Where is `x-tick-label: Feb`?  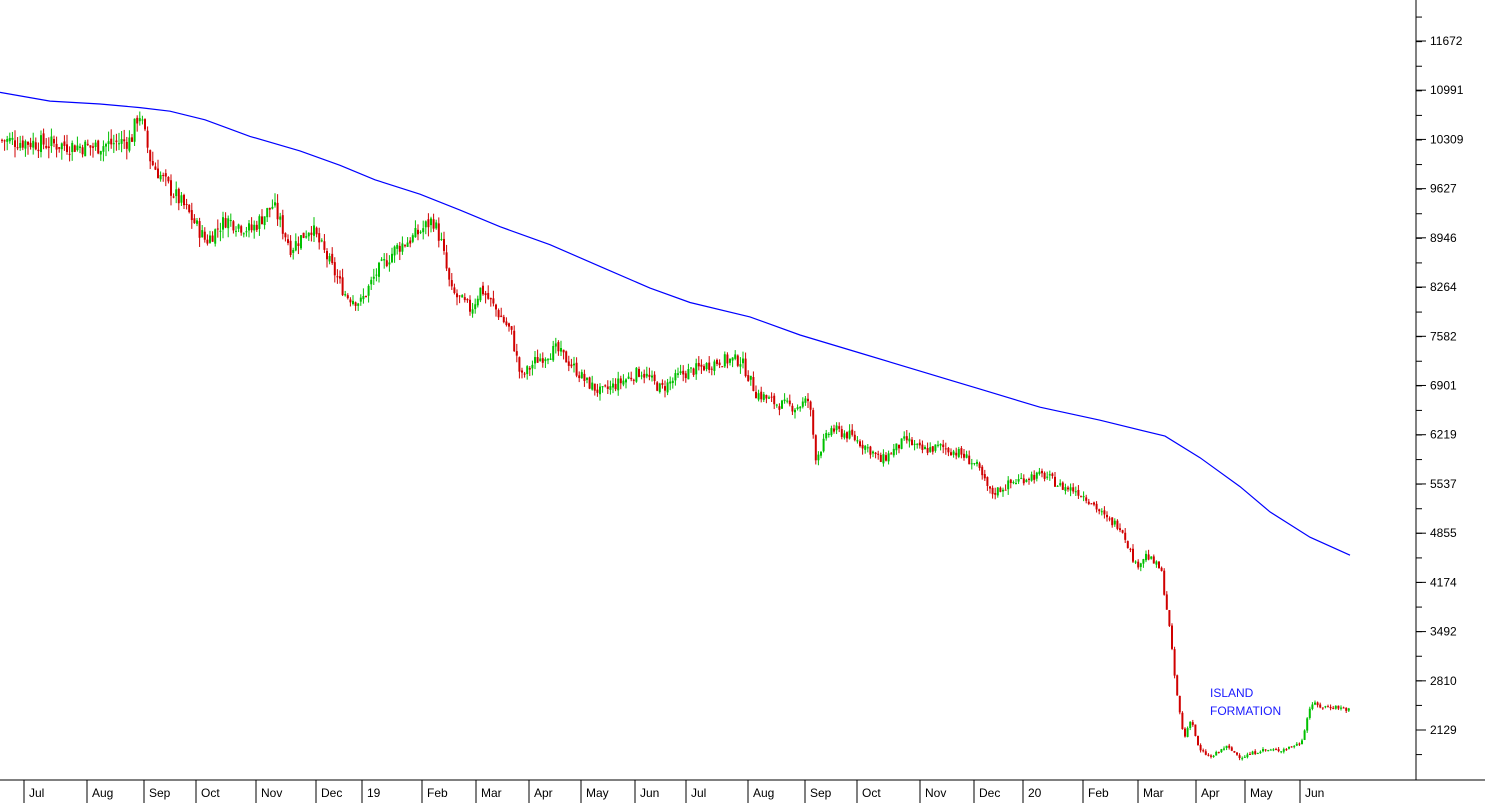
x-tick-label: Feb is located at coordinates (437, 793).